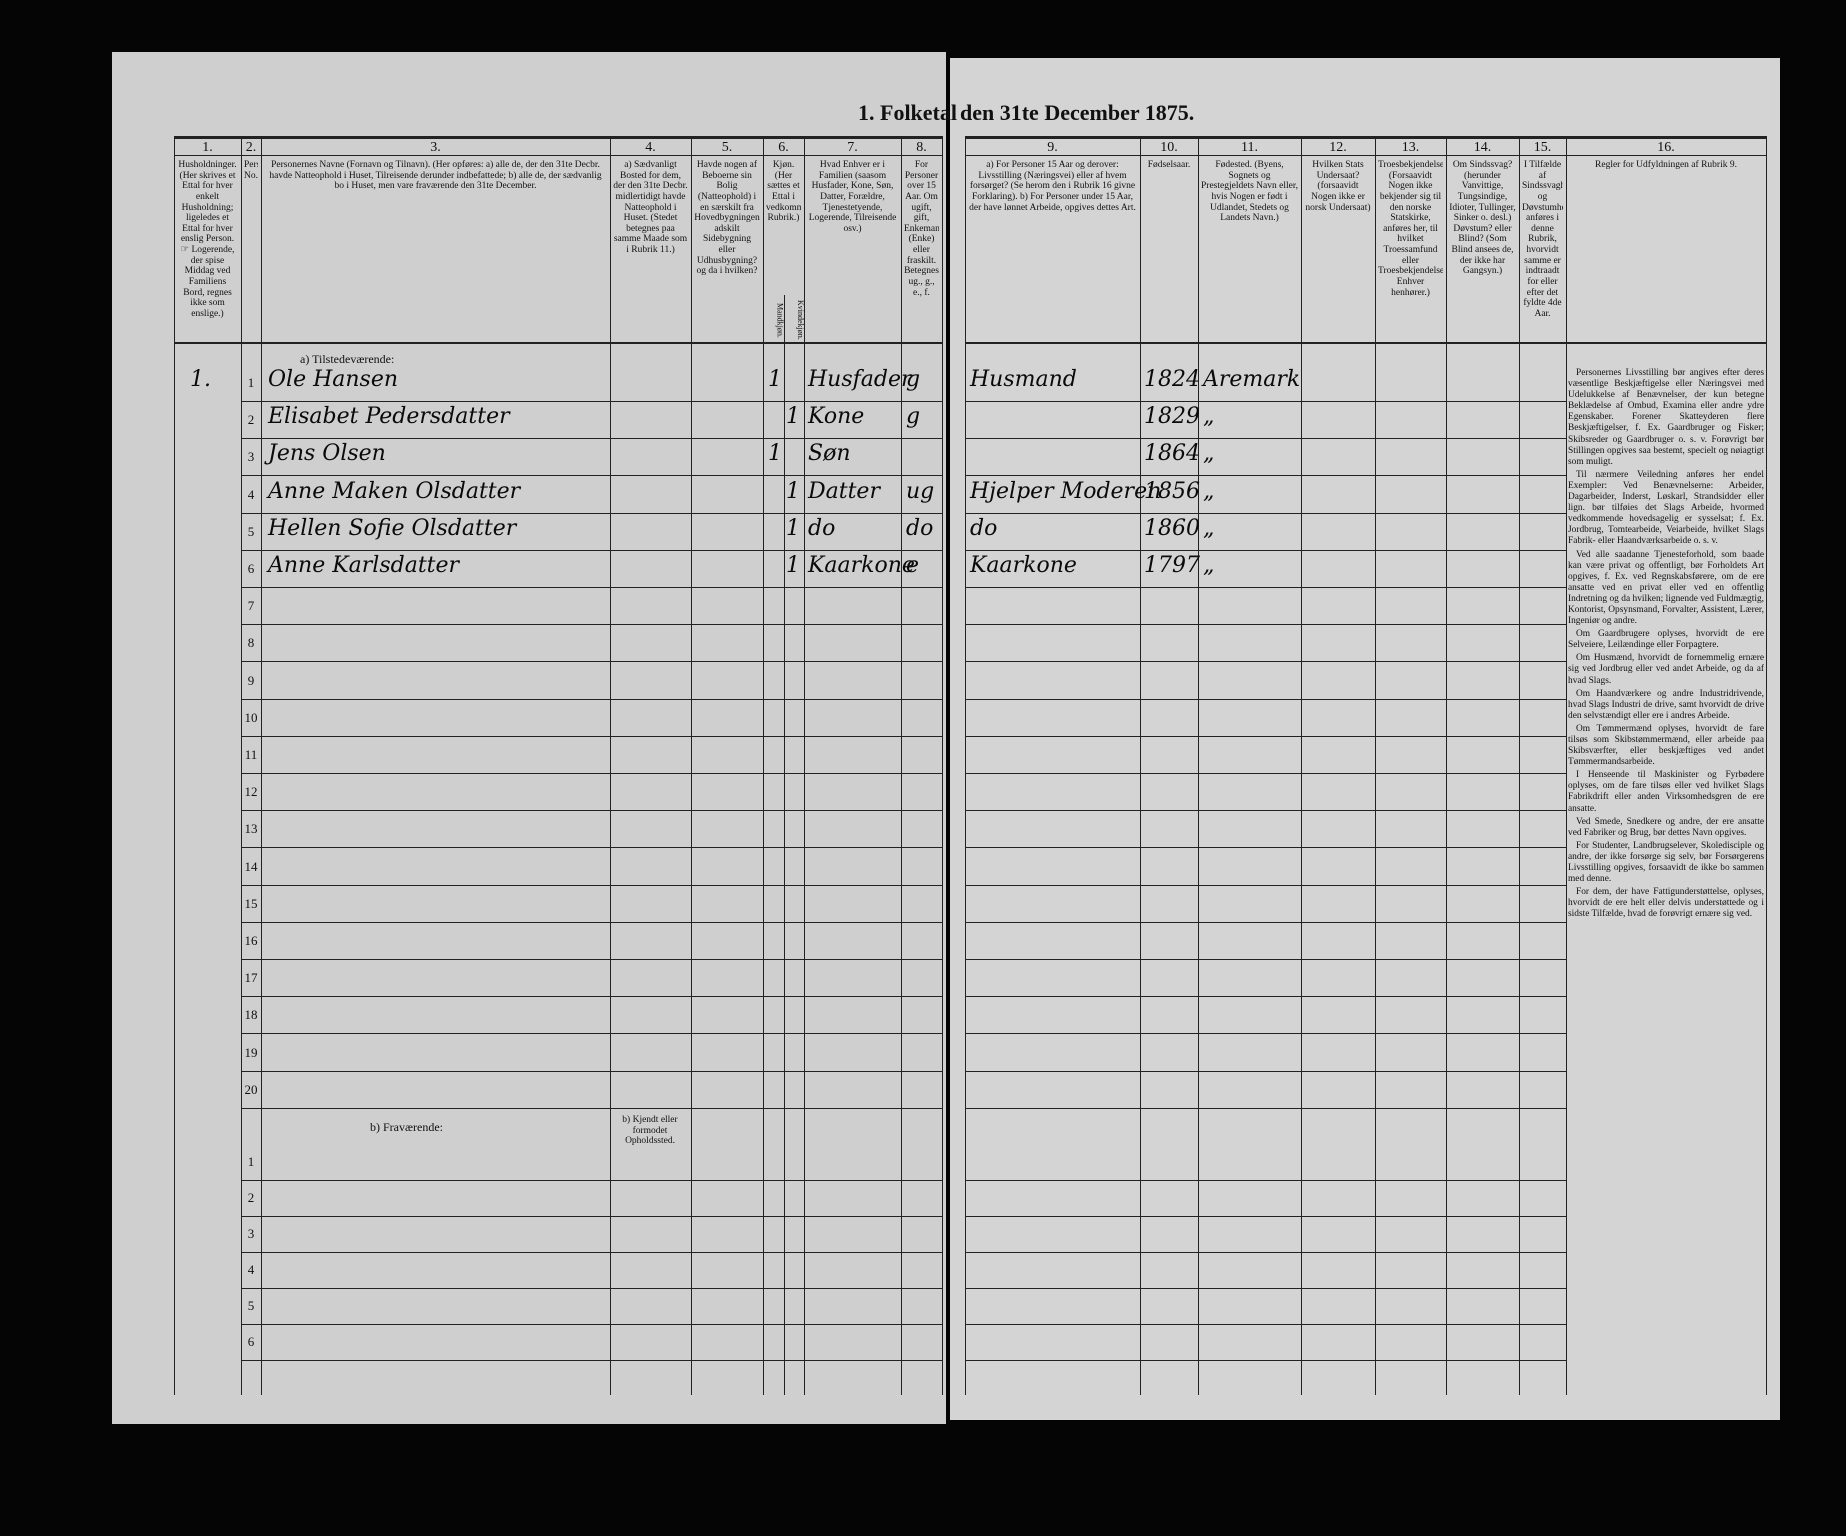 The height and width of the screenshot is (1536, 1846). I want to click on row-number: 9, so click(251, 680).